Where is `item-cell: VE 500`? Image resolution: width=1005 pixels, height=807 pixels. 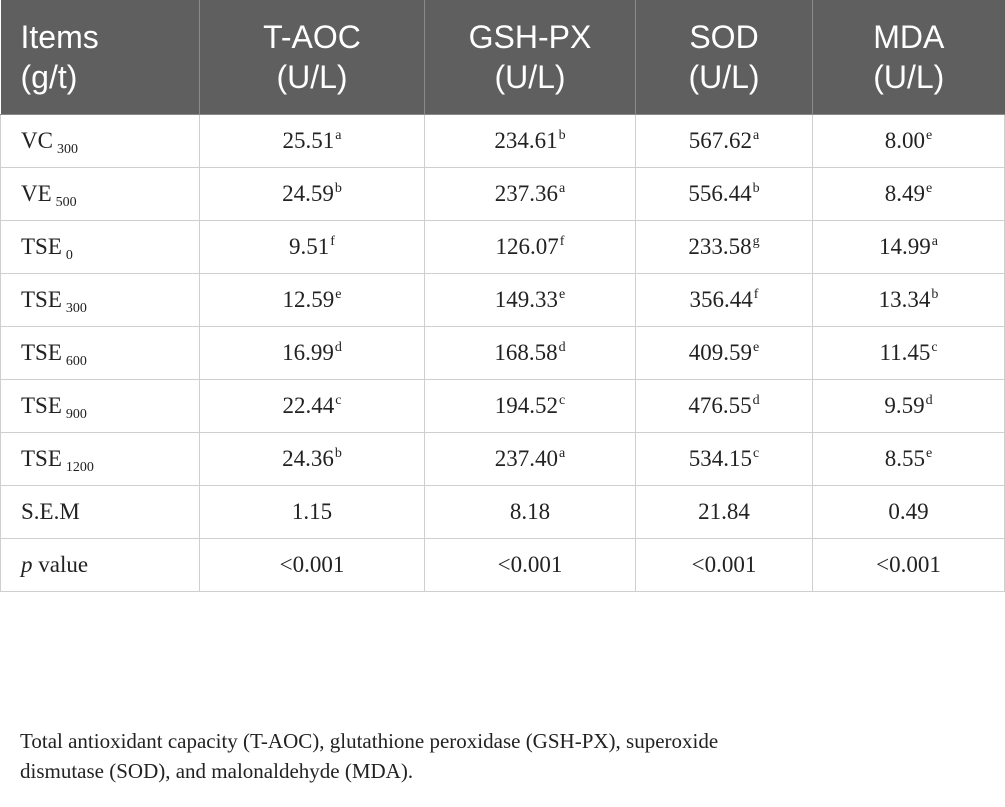 item-cell: VE 500 is located at coordinates (100, 194).